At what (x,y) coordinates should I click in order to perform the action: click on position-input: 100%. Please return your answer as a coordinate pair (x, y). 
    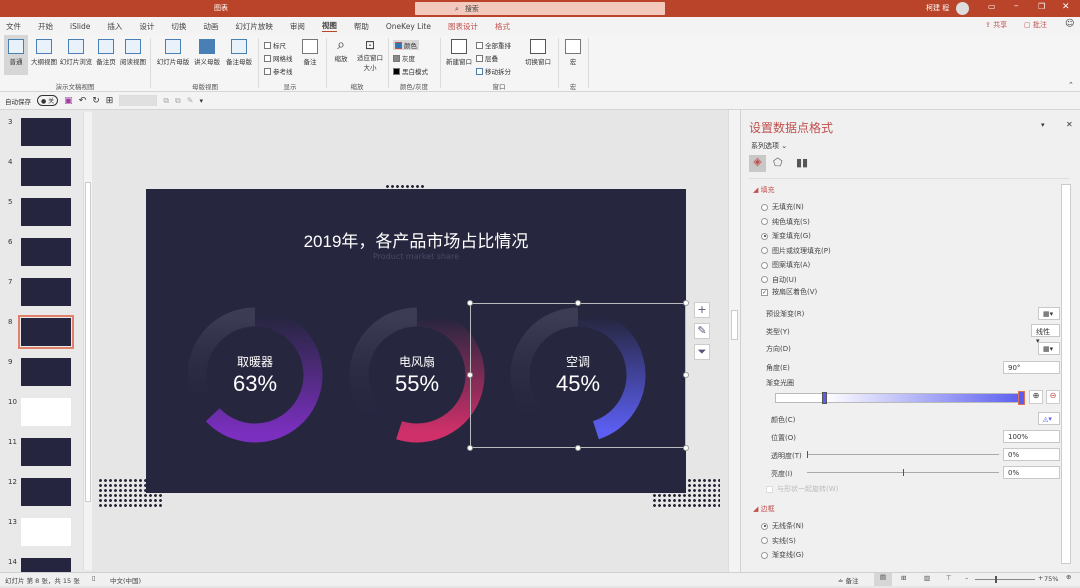
    Looking at the image, I should click on (1031, 436).